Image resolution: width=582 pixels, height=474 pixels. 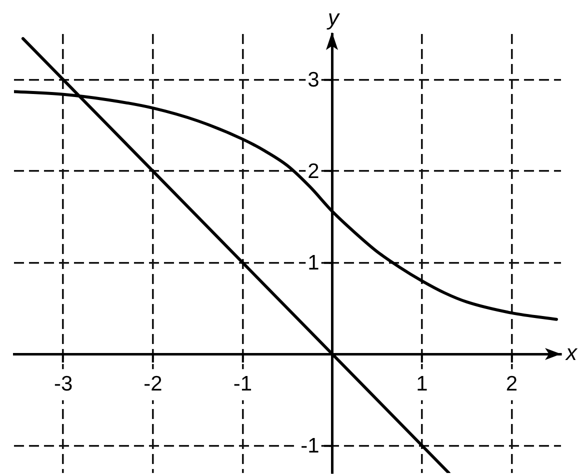 I want to click on x-tick-label: 2, so click(x=512, y=384).